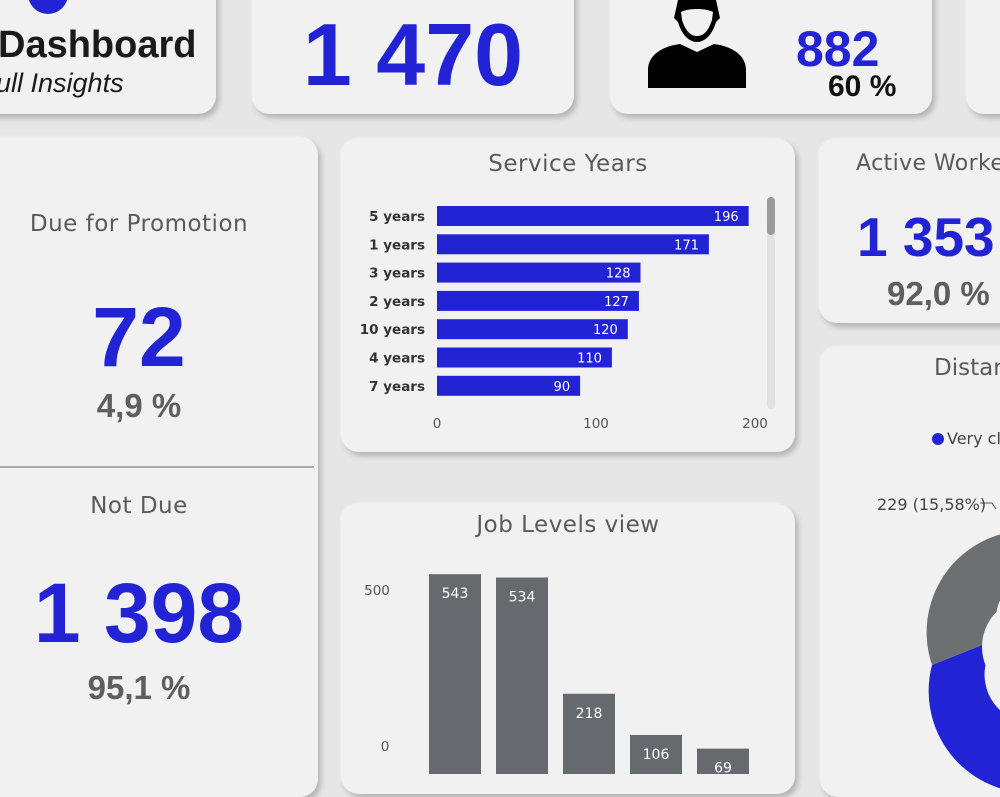  What do you see at coordinates (938, 439) in the screenshot?
I see `legend-dot` at bounding box center [938, 439].